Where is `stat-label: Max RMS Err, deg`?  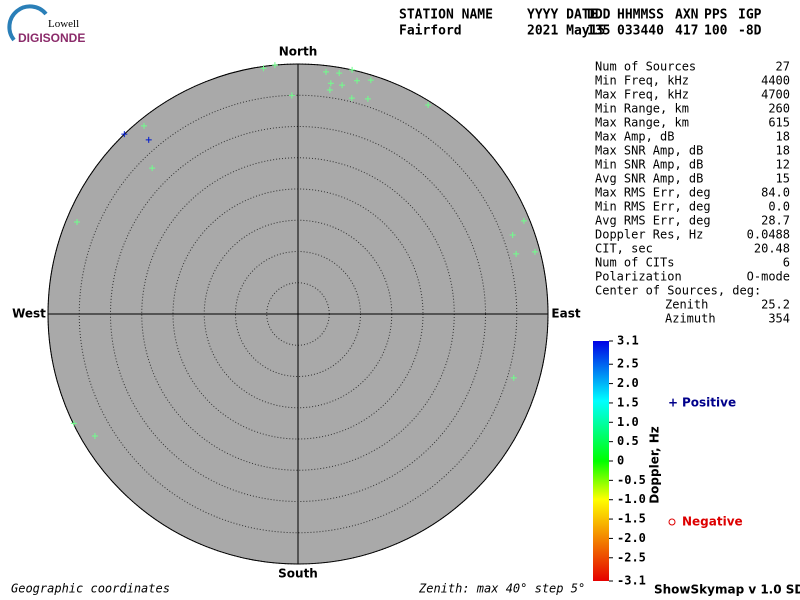
stat-label: Max RMS Err, deg is located at coordinates (653, 193).